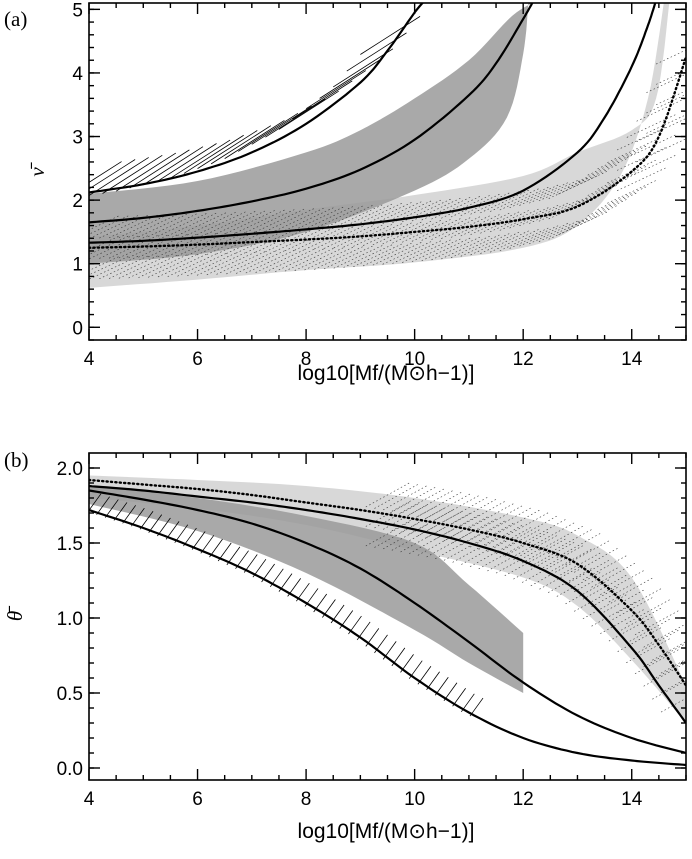  What do you see at coordinates (632, 799) in the screenshot?
I see `x-tick-label: 14` at bounding box center [632, 799].